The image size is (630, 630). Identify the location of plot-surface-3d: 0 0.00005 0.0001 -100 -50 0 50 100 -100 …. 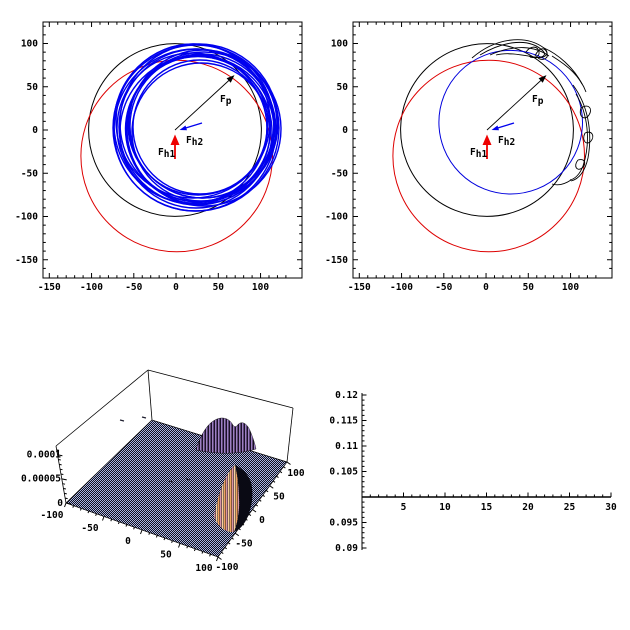
(163, 471).